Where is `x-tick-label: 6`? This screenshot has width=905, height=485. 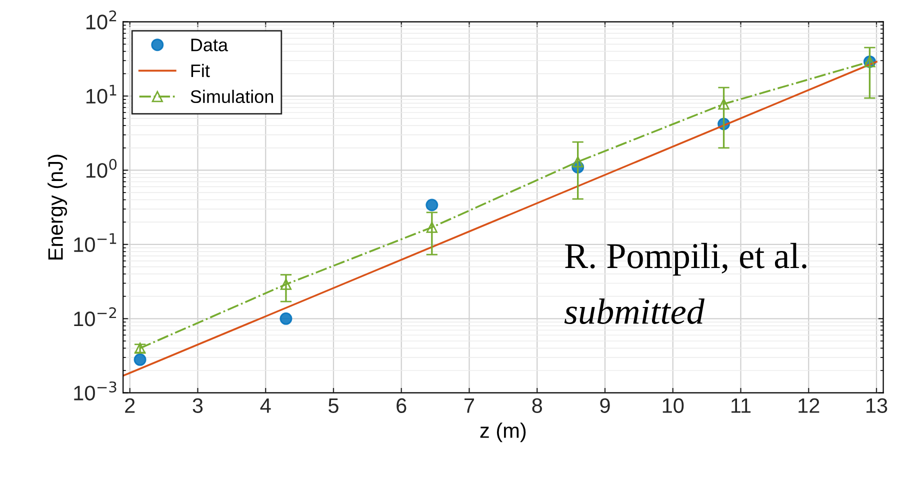
x-tick-label: 6 is located at coordinates (401, 406).